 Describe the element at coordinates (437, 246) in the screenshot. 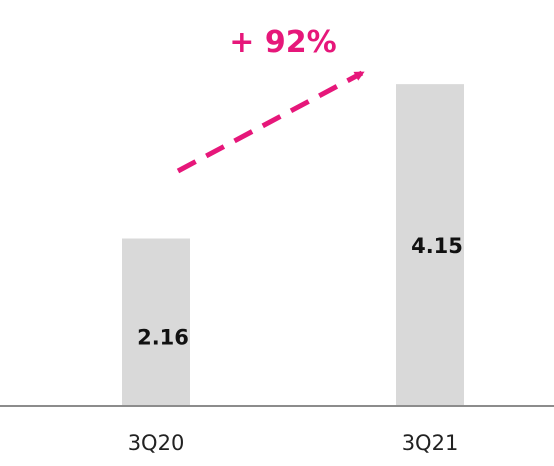

I see `data-label-3Q21: 4.15` at that location.